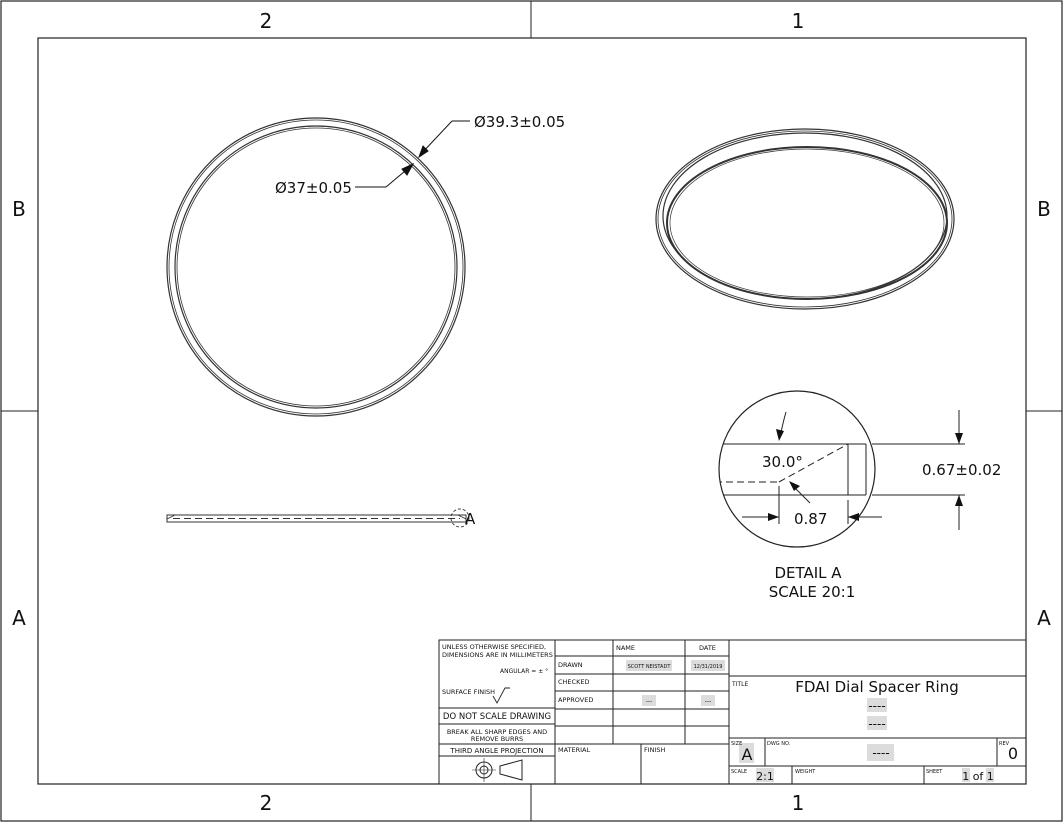  I want to click on notes-do-not-scale: DO NOT SCALE DRAWING, so click(497, 717).